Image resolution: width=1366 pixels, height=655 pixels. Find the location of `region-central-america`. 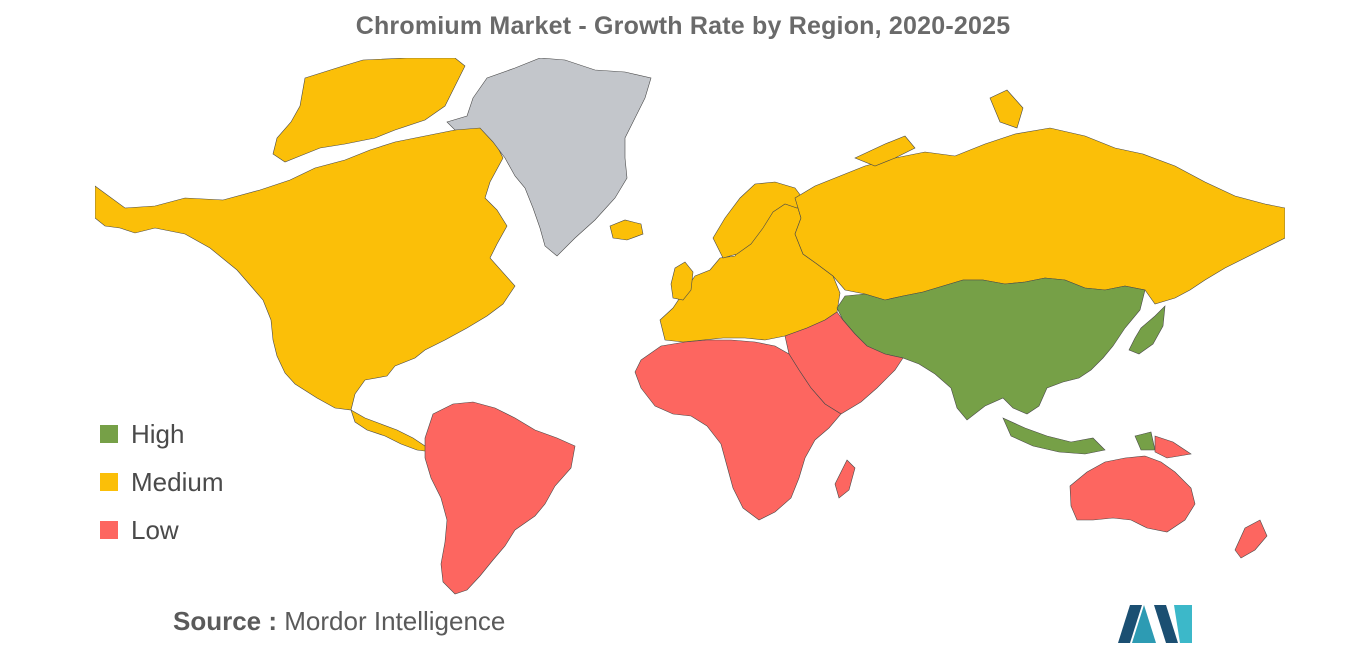

region-central-america is located at coordinates (392, 431).